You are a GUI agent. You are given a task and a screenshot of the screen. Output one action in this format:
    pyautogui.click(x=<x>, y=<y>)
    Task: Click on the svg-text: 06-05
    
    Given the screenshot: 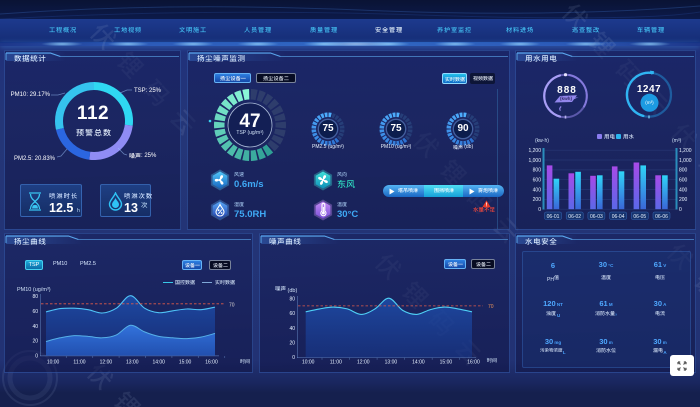 What is the action you would take?
    pyautogui.click(x=639, y=217)
    